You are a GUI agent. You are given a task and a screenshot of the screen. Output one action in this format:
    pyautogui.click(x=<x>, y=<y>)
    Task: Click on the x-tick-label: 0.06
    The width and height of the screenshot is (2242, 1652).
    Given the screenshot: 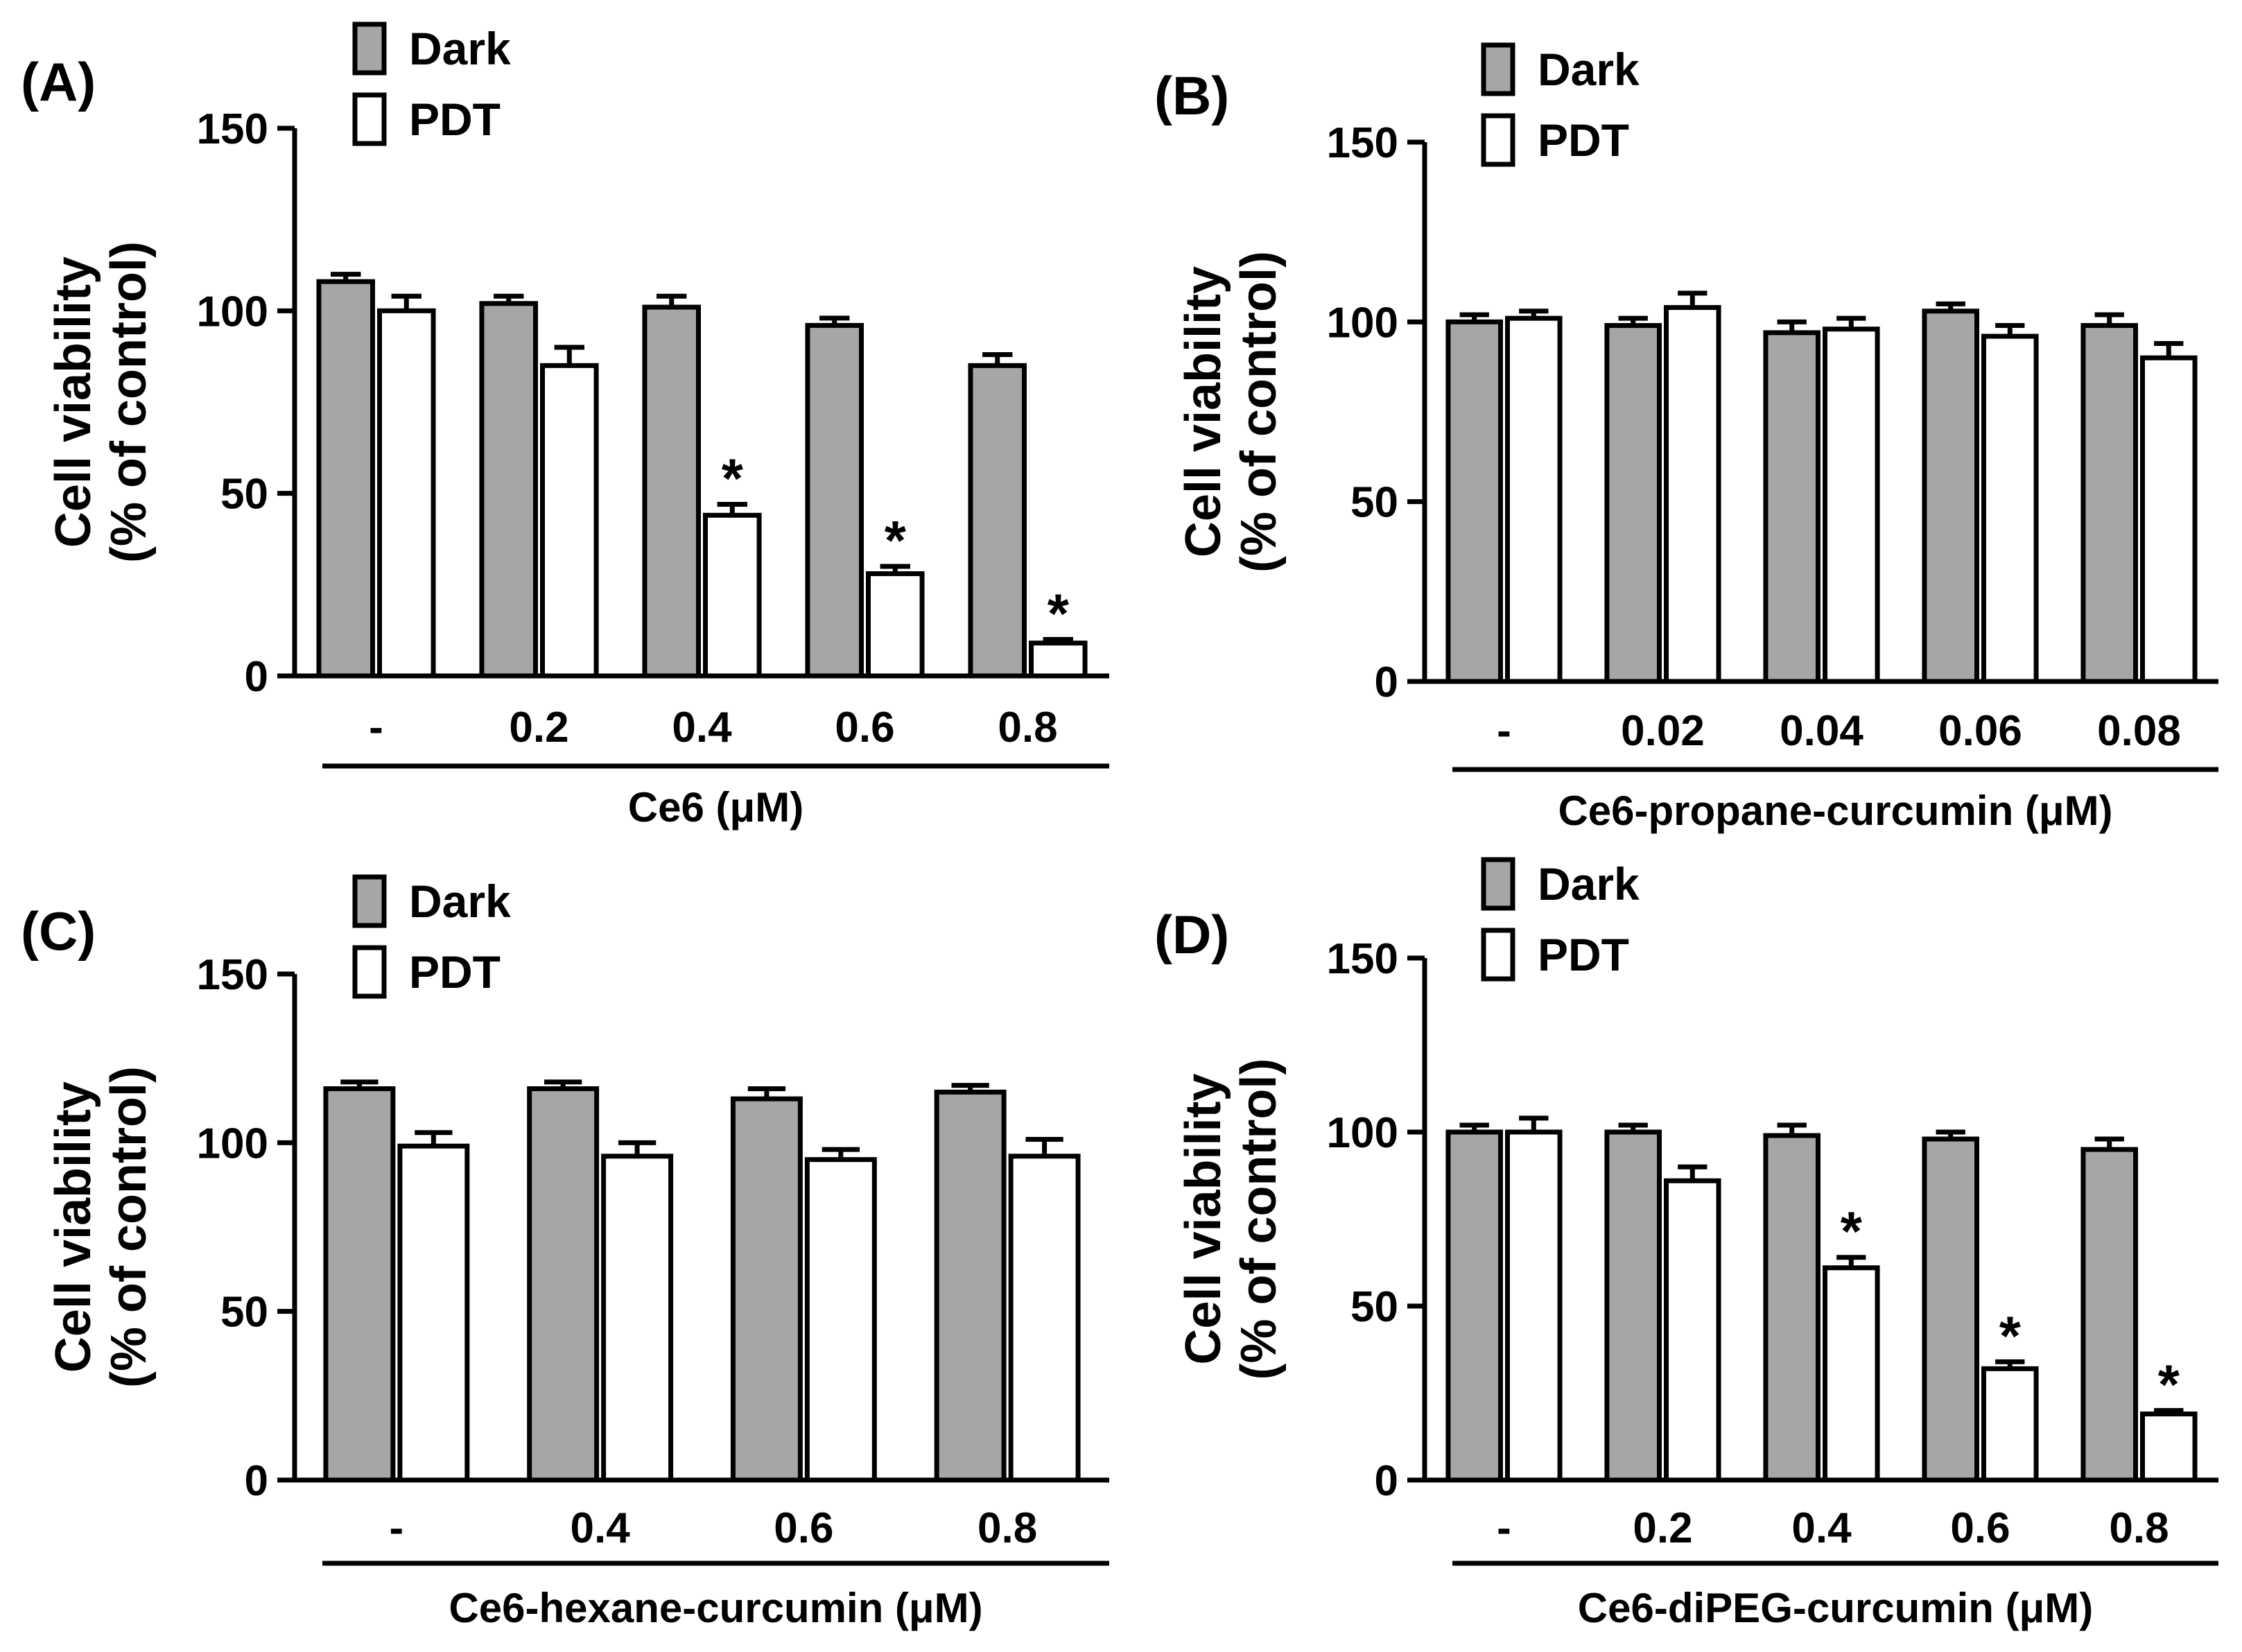 What is the action you would take?
    pyautogui.click(x=1980, y=731)
    